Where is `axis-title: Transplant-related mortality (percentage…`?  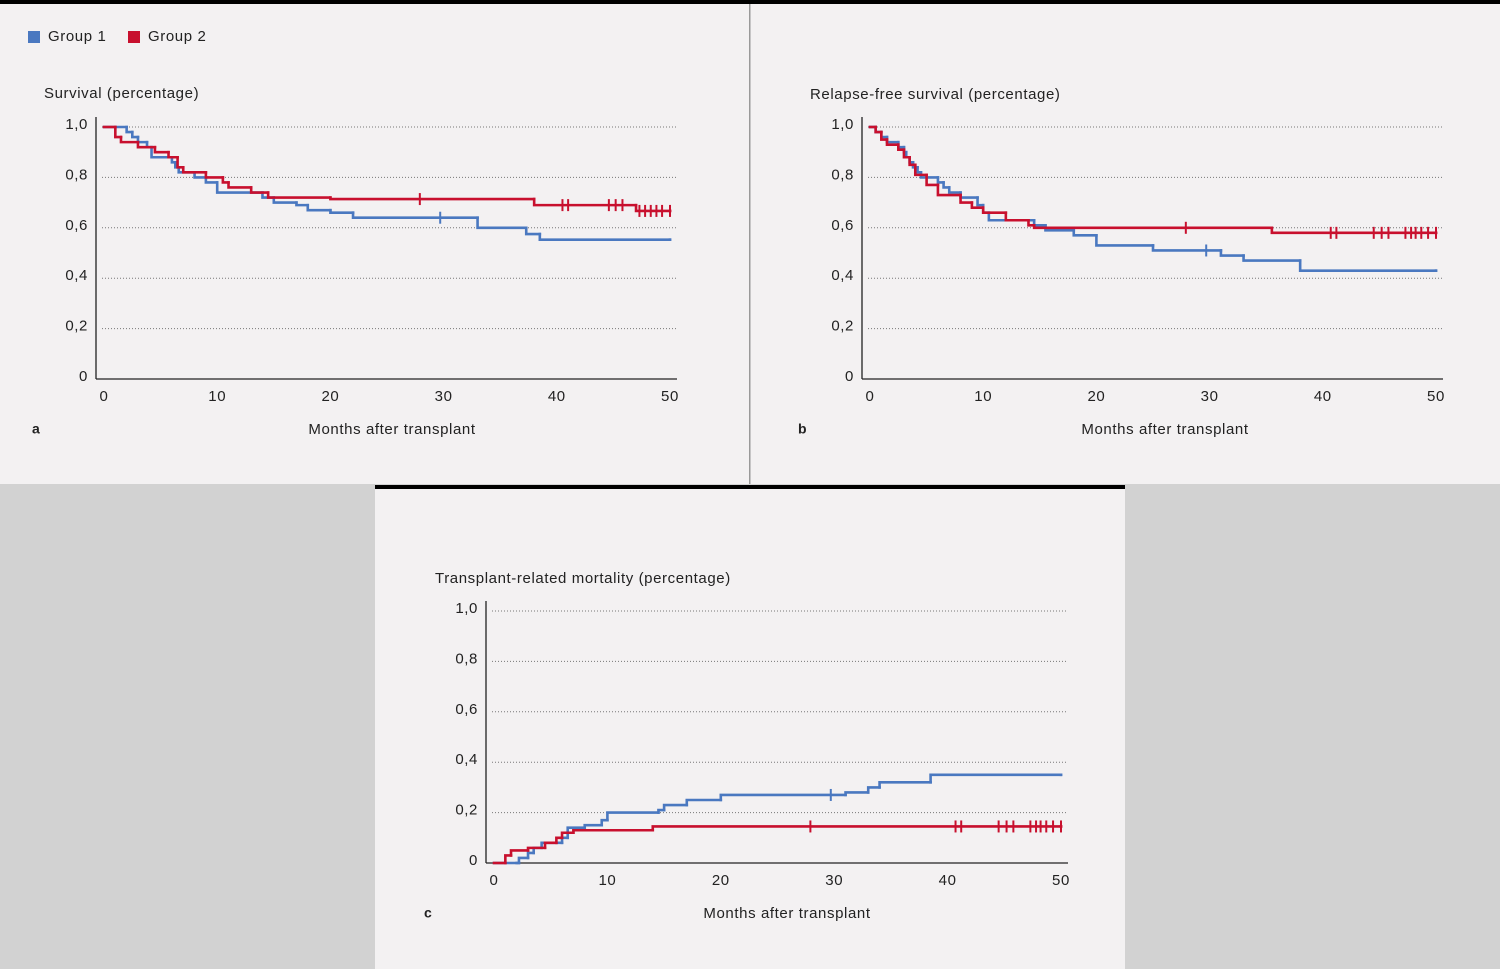 axis-title: Transplant-related mortality (percentage… is located at coordinates (583, 578).